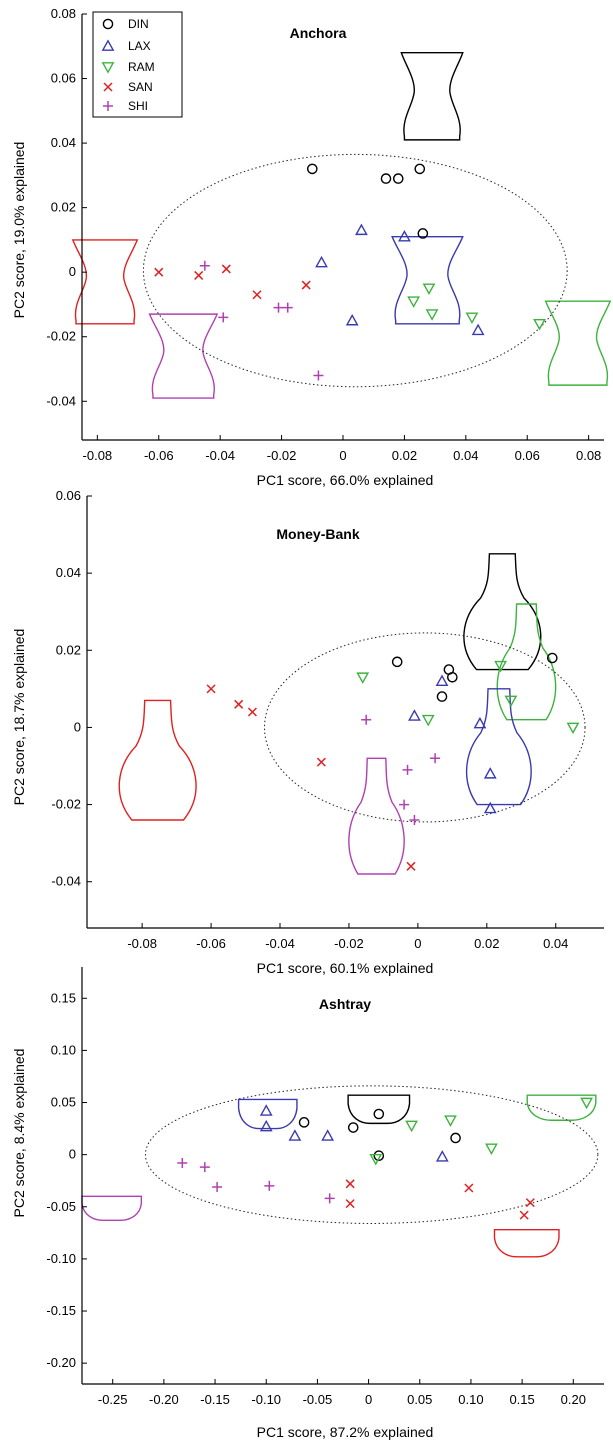 The height and width of the screenshot is (1447, 613). I want to click on legend-label-shi: SHI, so click(138, 106).